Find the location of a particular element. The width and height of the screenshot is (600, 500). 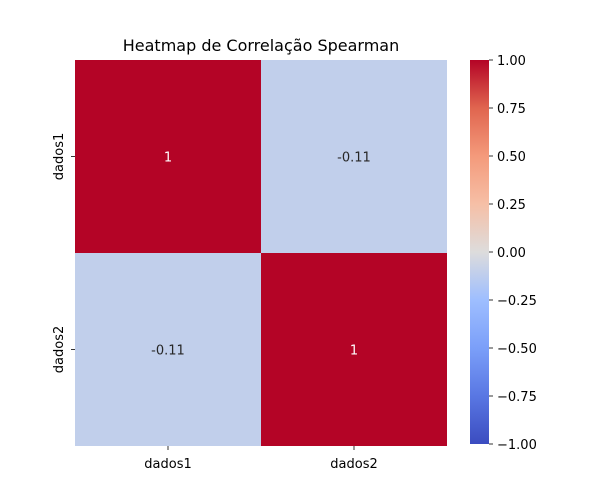

x-tick-label: dados2 is located at coordinates (353, 464).